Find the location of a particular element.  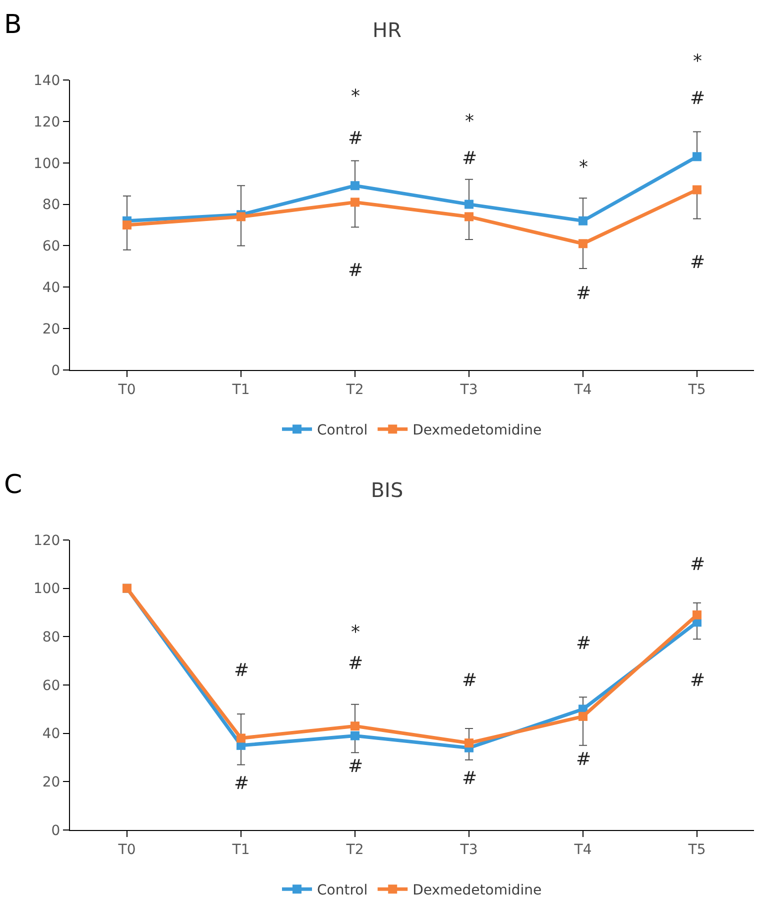

y-tick-label: 140 is located at coordinates (46, 80).